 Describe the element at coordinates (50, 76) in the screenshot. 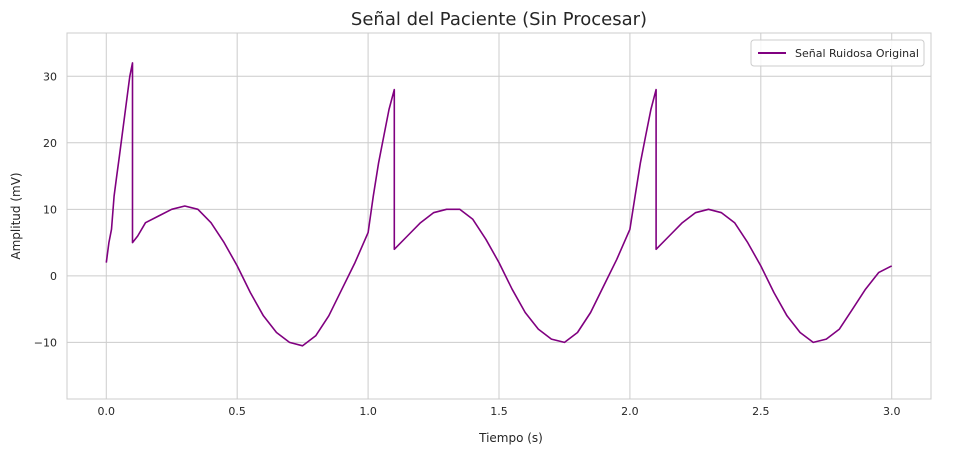

I see `y-tick-label: 30` at that location.